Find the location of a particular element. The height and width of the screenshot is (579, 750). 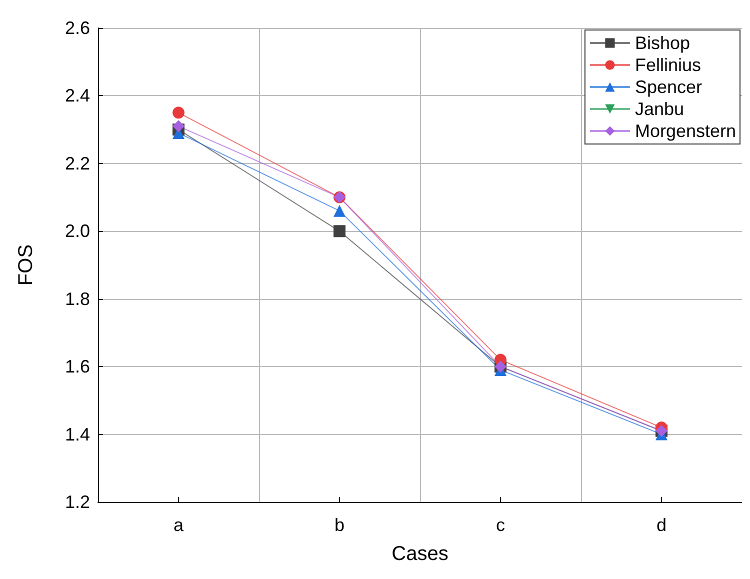

y-tick-label: 1.2 is located at coordinates (77, 502).